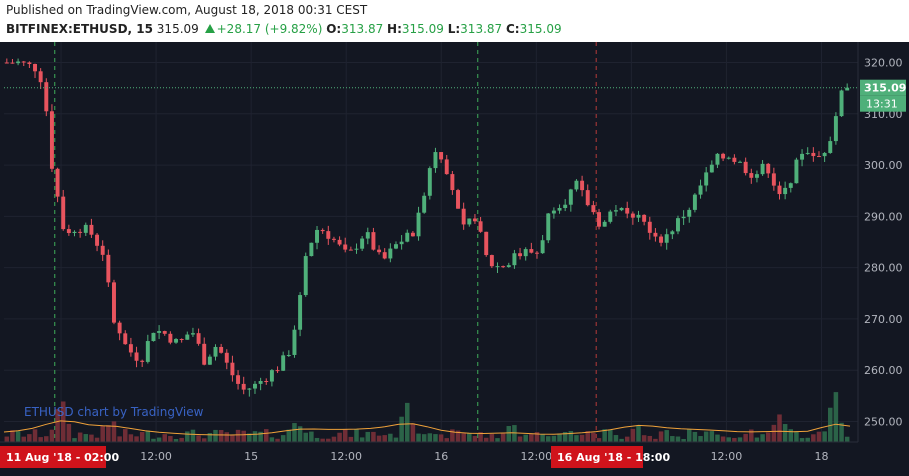 This screenshot has height=476, width=909. What do you see at coordinates (156, 456) in the screenshot?
I see `time-tick-label: 12:00` at bounding box center [156, 456].